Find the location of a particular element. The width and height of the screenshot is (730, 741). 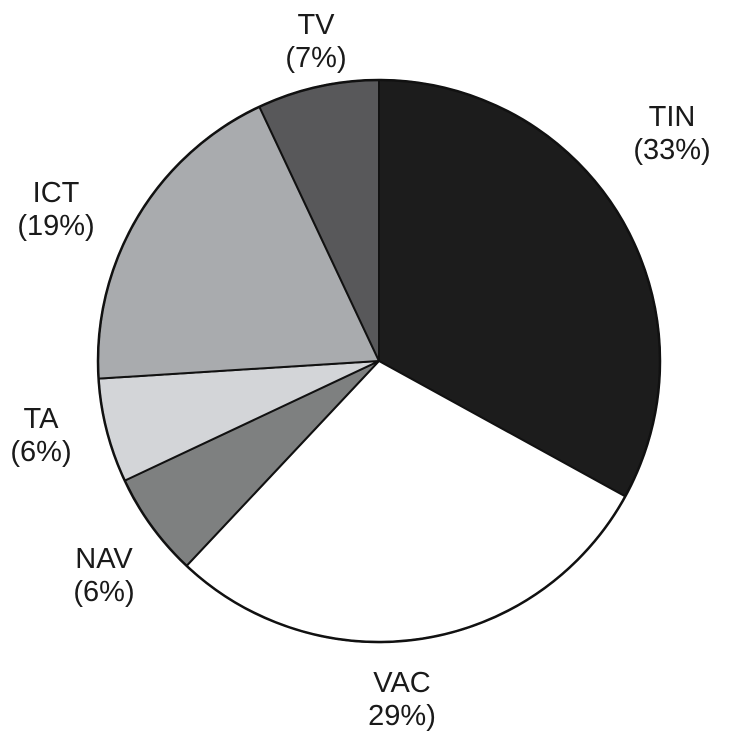

label-vac-name: VAC is located at coordinates (402, 683).